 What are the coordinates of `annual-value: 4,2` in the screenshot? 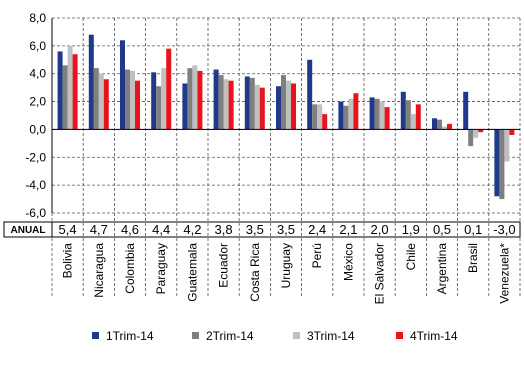 It's located at (192, 229).